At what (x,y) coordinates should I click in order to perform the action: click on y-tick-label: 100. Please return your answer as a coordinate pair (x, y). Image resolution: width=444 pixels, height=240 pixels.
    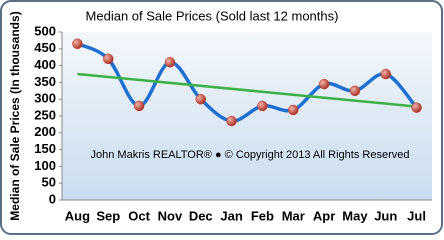
    Looking at the image, I should click on (45, 165).